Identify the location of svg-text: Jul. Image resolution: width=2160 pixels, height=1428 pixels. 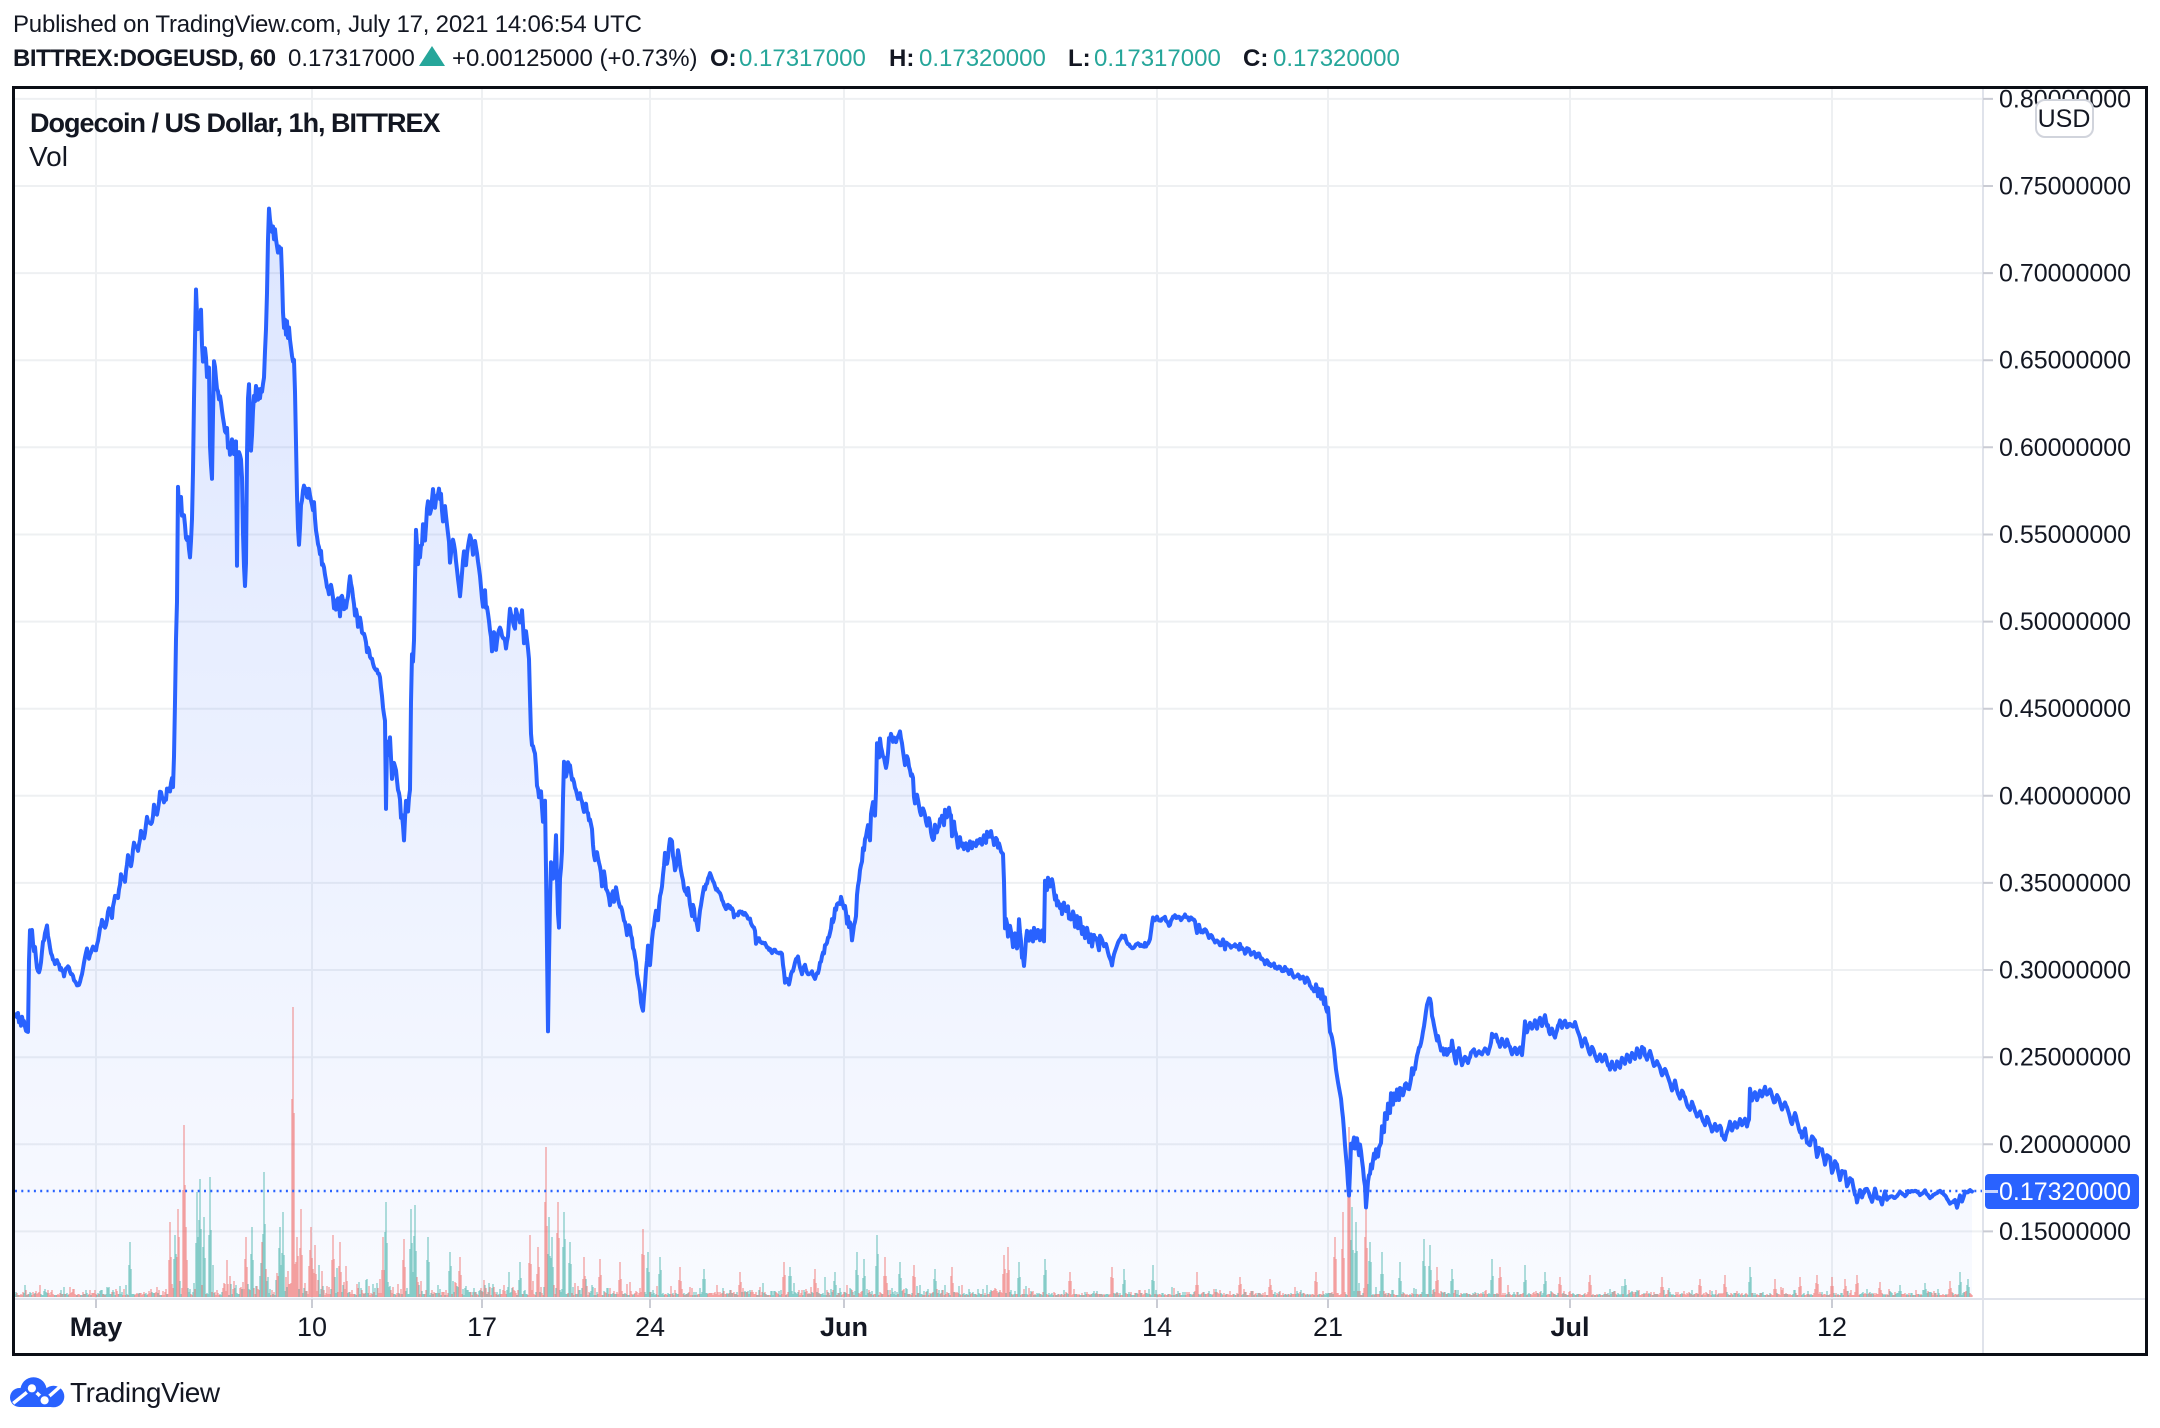
(1569, 1327).